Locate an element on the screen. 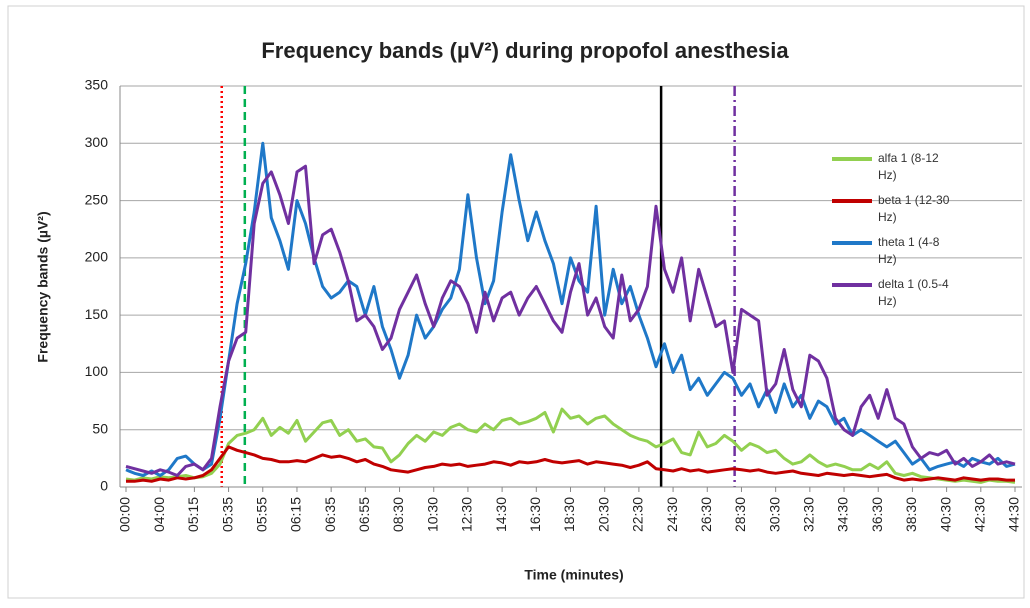 The height and width of the screenshot is (608, 1030). x-tick-label: 40:30 is located at coordinates (945, 514).